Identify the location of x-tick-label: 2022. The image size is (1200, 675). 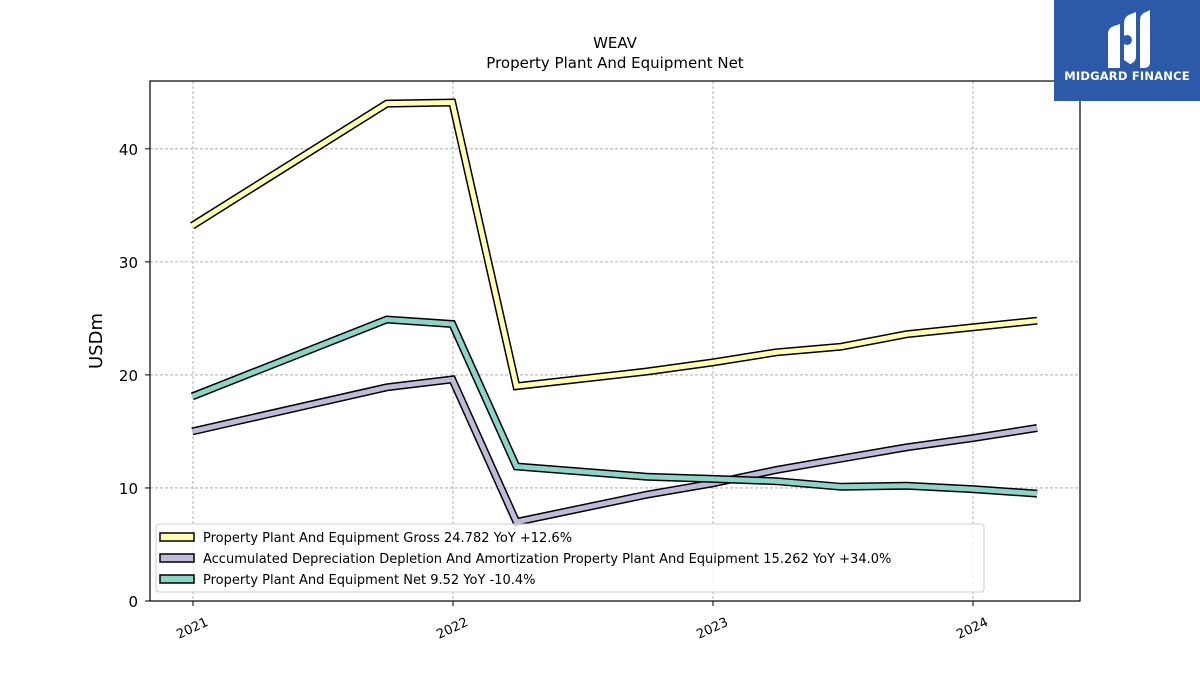
(452, 629).